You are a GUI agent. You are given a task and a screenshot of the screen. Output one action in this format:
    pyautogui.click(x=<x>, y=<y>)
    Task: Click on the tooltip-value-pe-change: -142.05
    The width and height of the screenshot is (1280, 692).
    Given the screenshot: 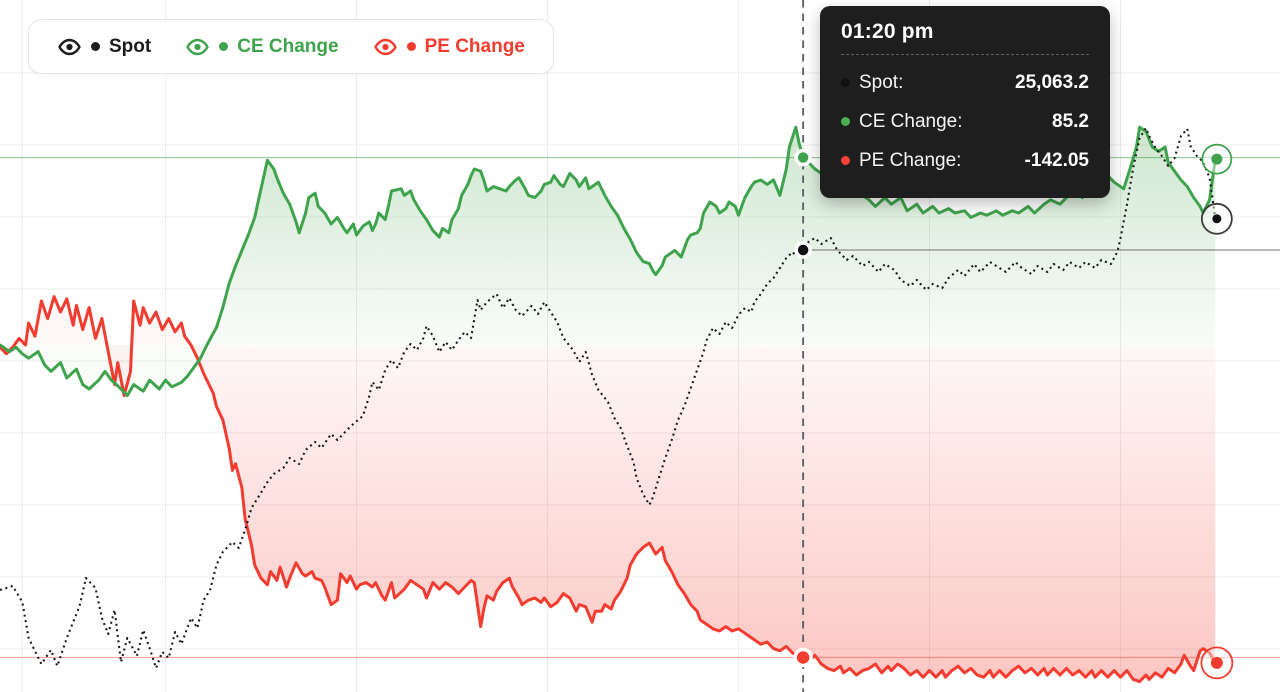 What is the action you would take?
    pyautogui.click(x=1056, y=160)
    